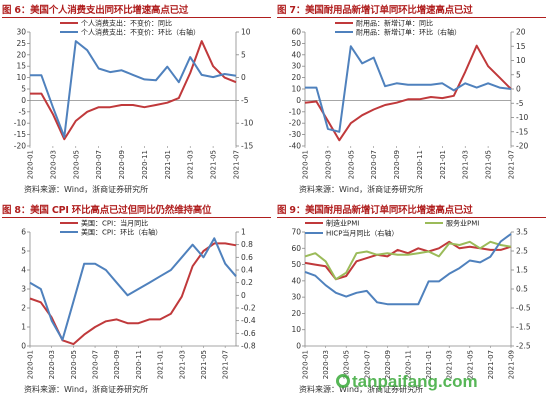  I want to click on right-tick-label: -0.4, so click(248, 320).